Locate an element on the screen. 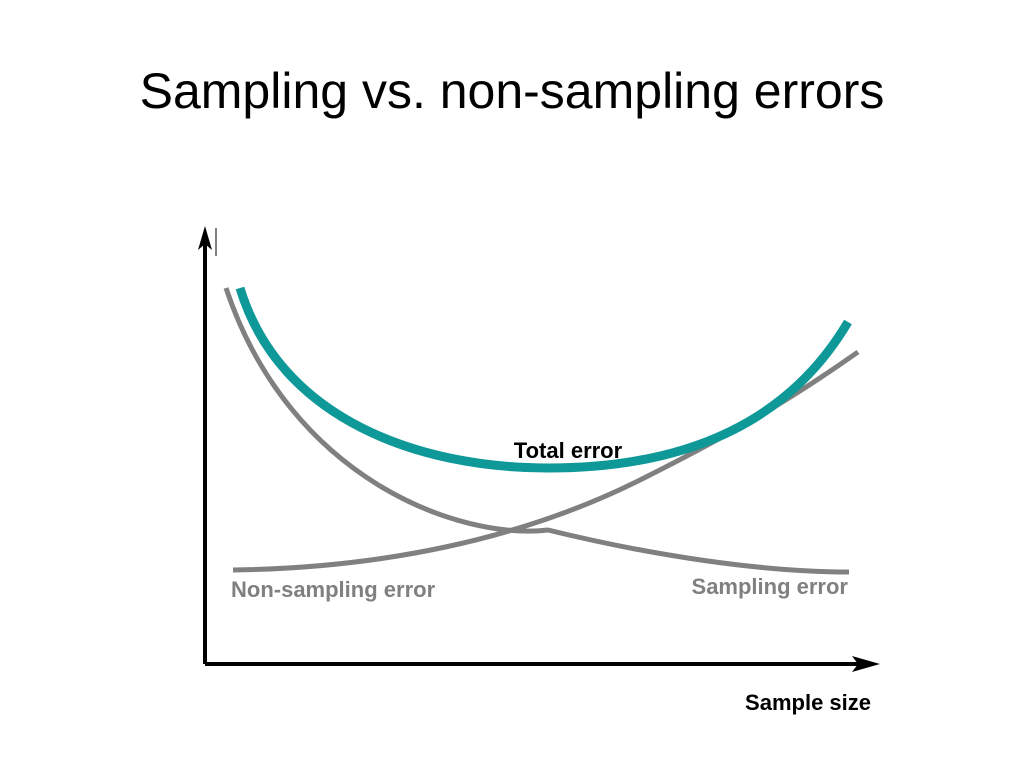 The height and width of the screenshot is (768, 1024). sampling-error-label: Sampling error is located at coordinates (770, 586).